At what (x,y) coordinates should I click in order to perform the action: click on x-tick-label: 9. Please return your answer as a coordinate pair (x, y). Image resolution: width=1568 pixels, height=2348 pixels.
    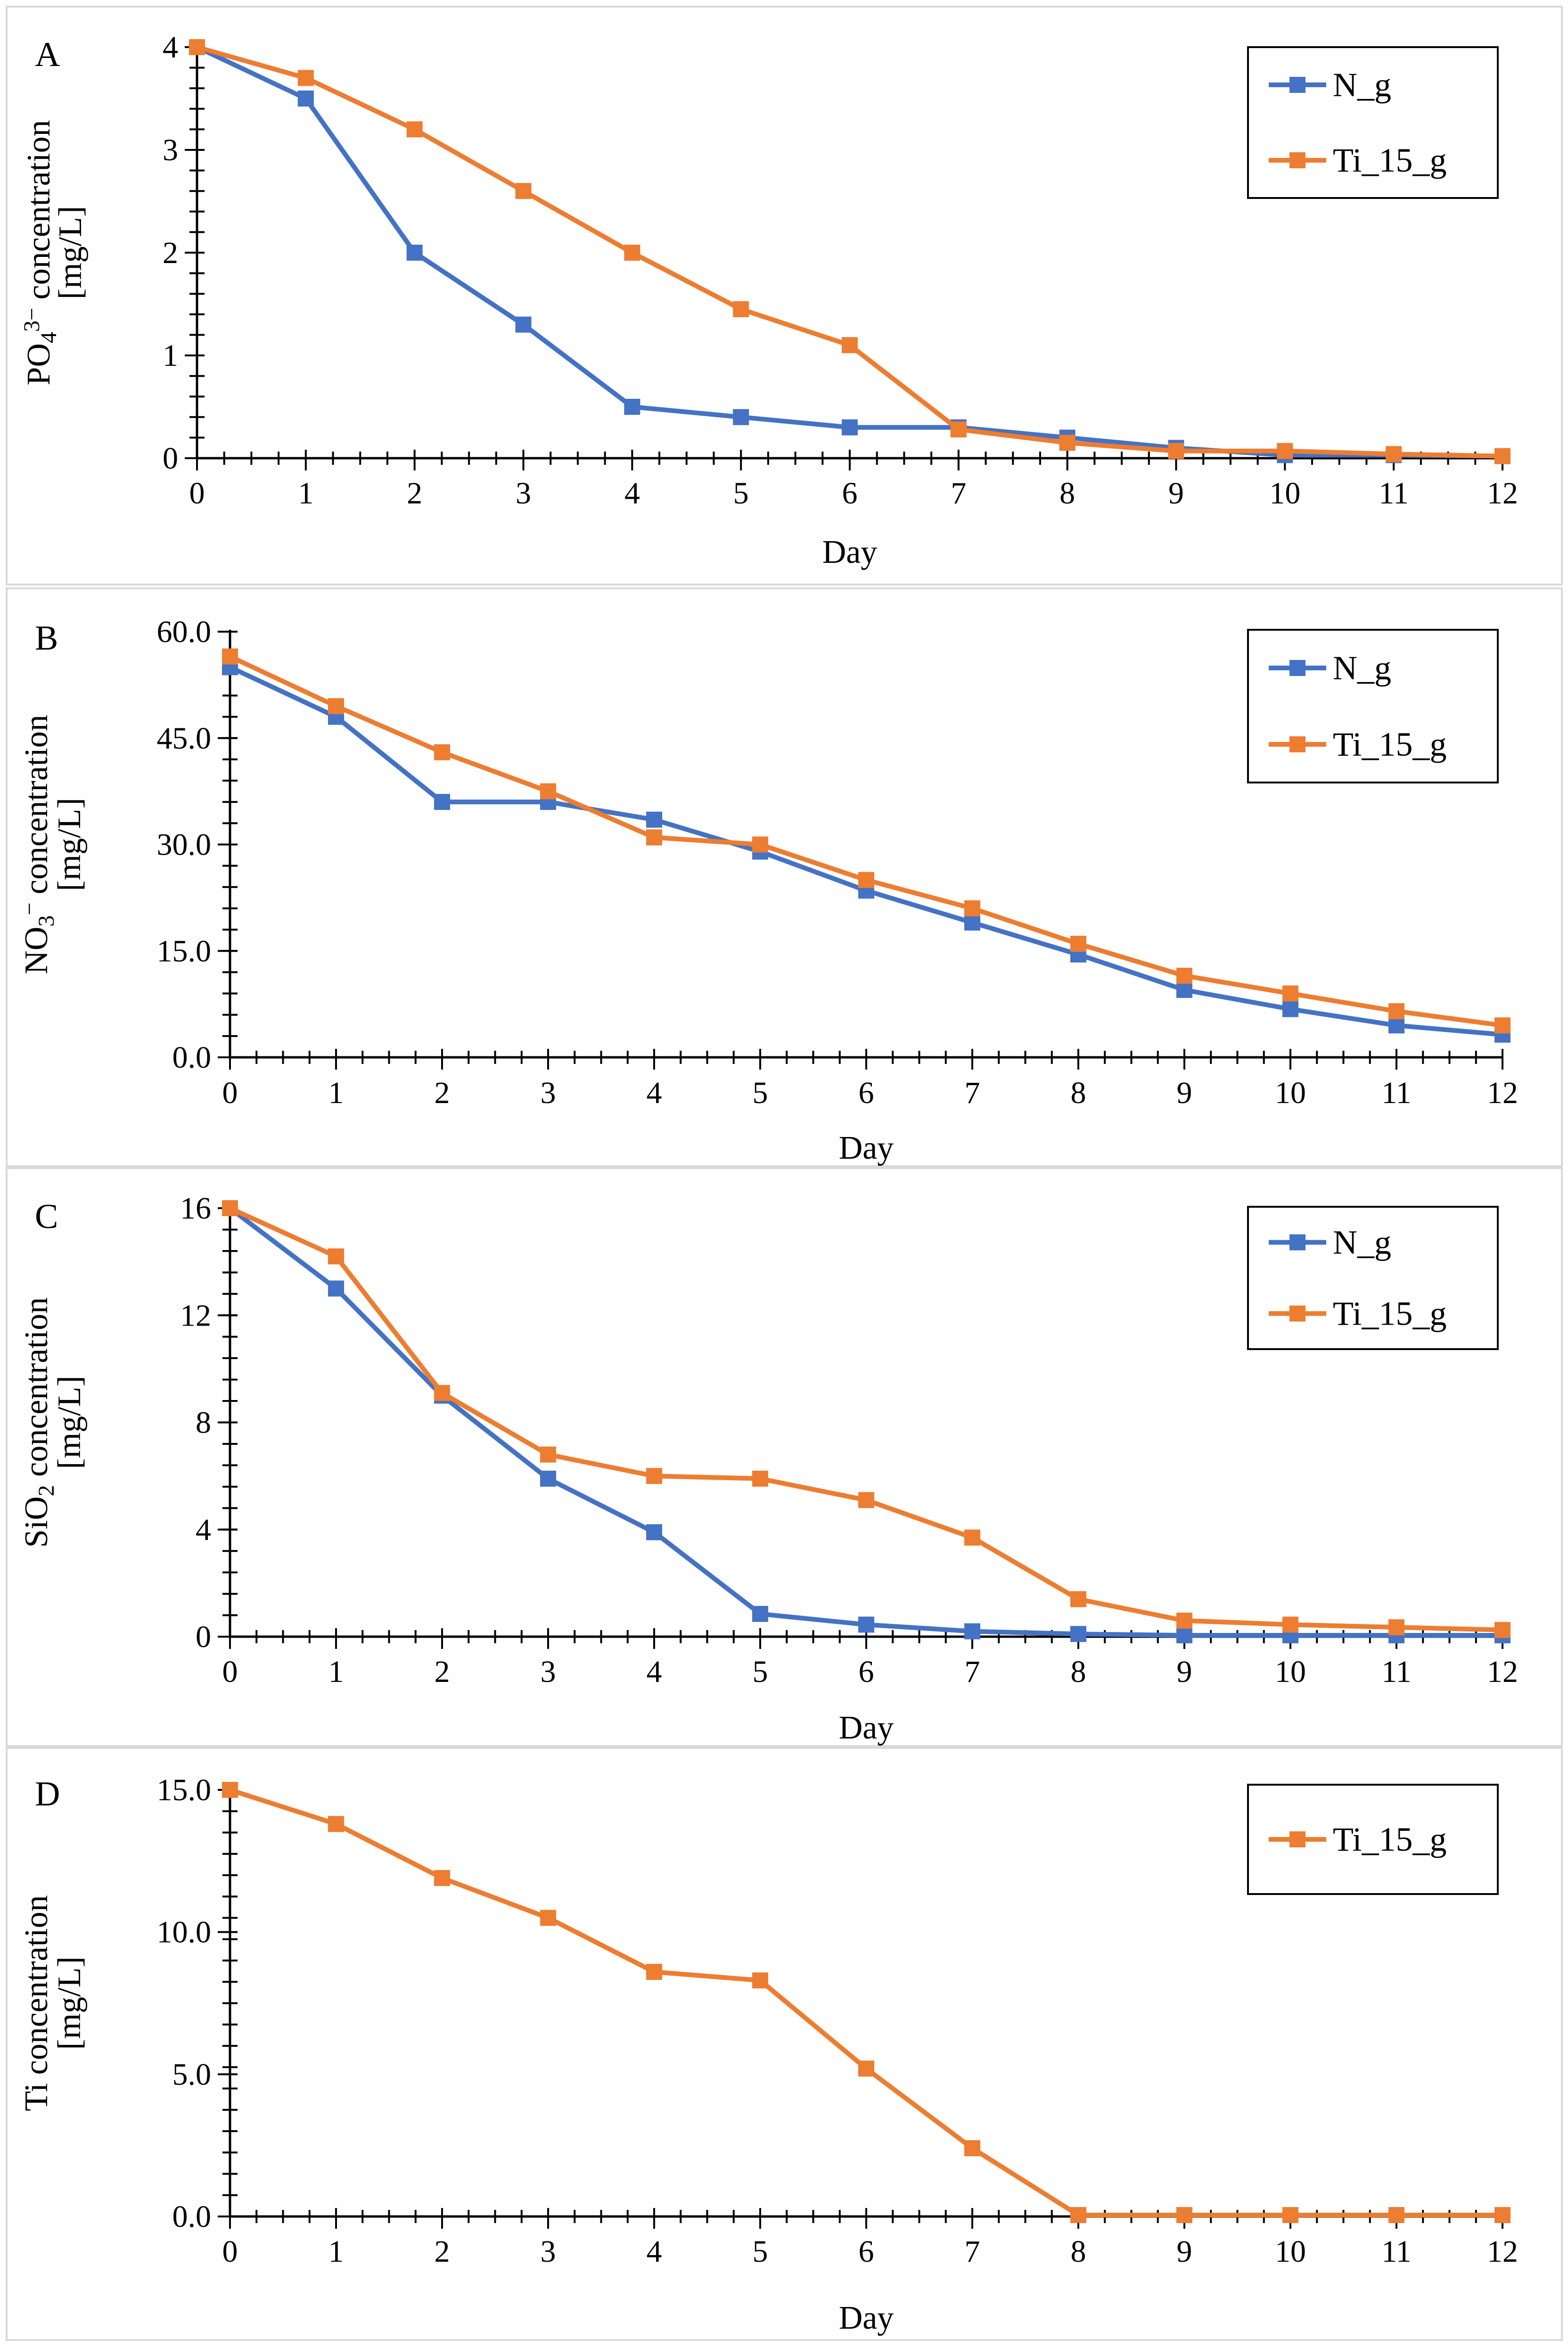
    Looking at the image, I should click on (1184, 2251).